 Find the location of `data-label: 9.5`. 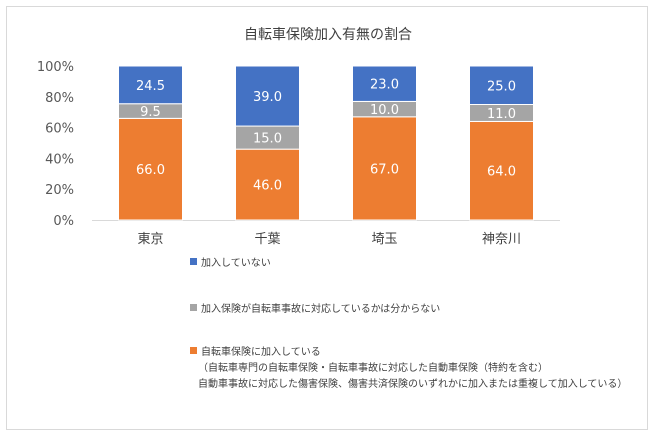

data-label: 9.5 is located at coordinates (150, 112).